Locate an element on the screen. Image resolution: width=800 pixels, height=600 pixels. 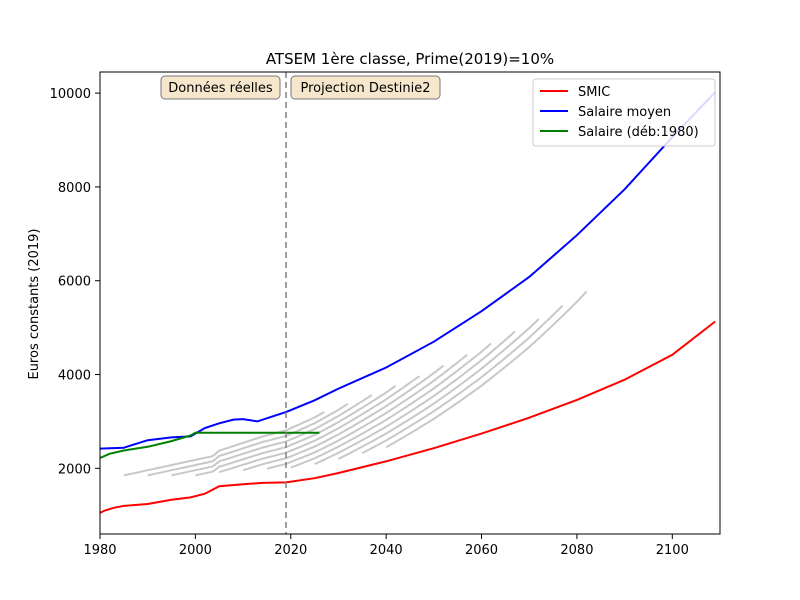
x-tick-label: 2060 is located at coordinates (481, 550).